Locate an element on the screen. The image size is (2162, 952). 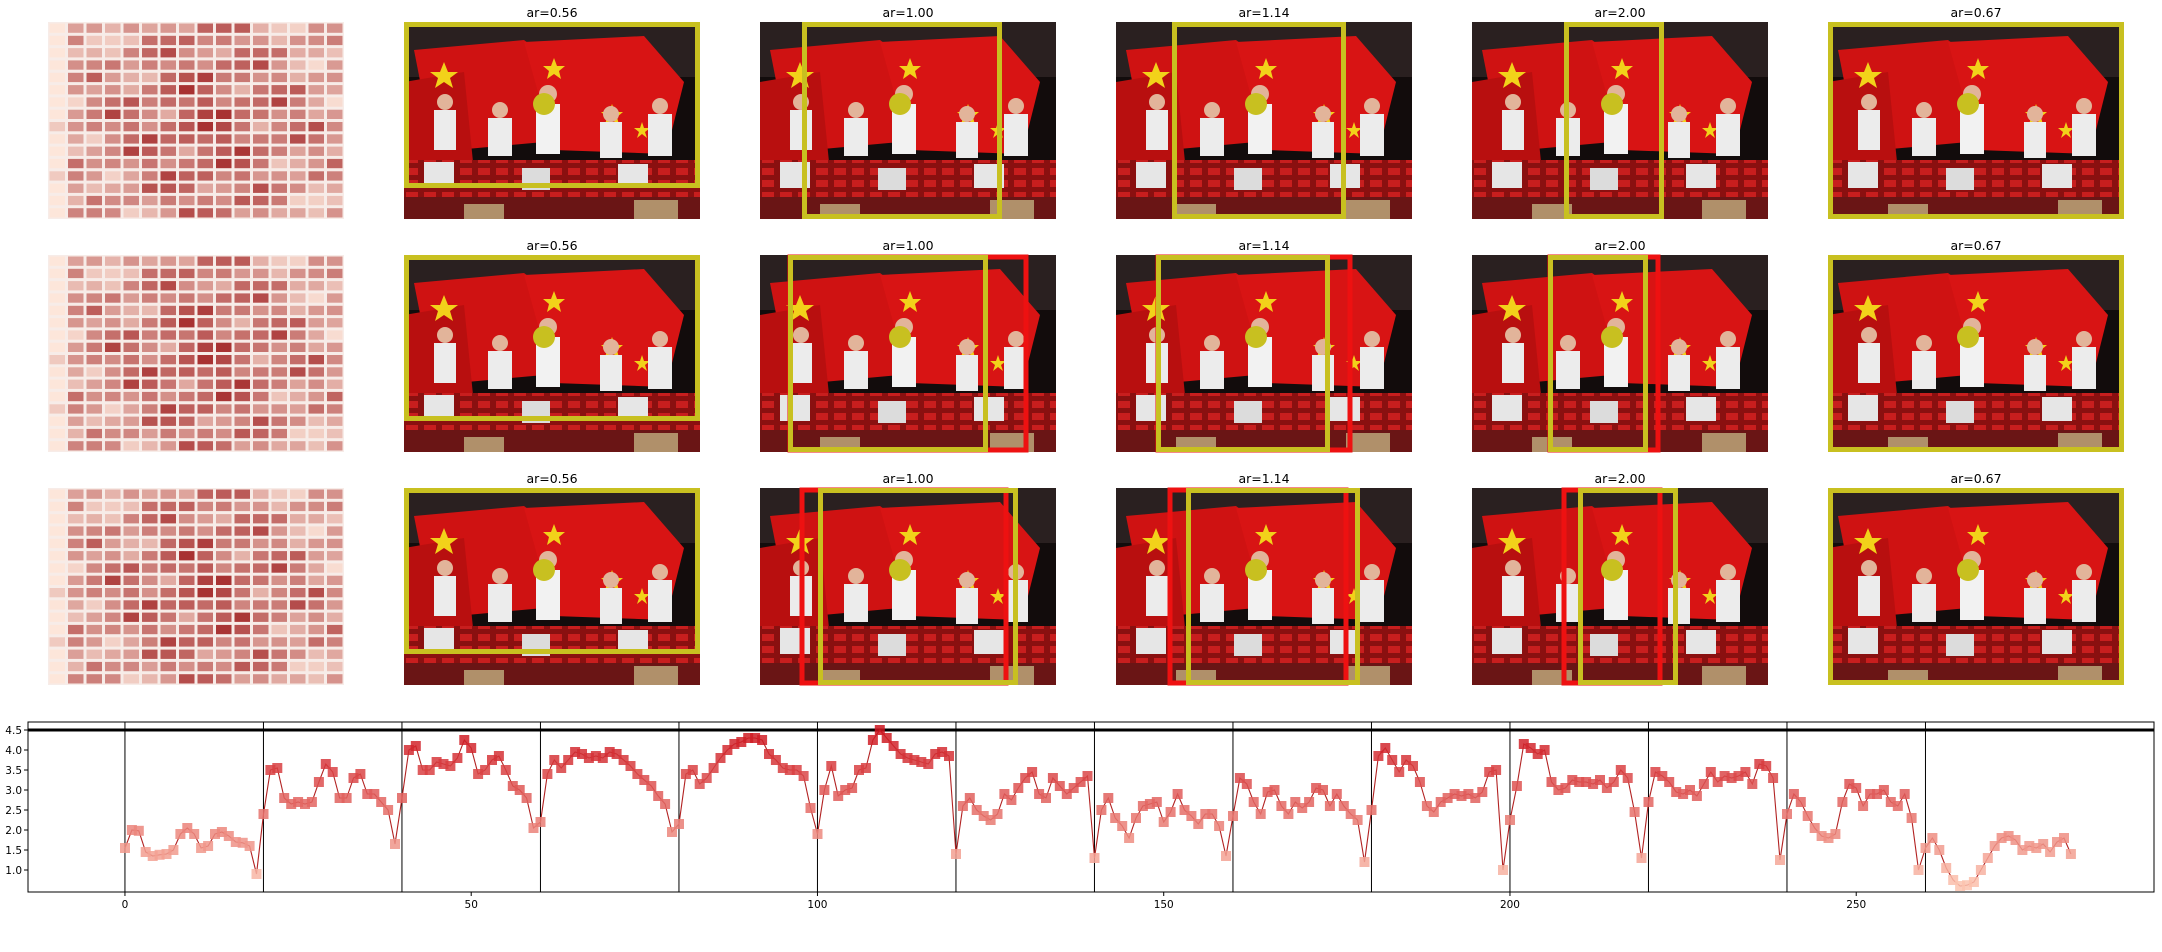
crop-panel: ar=0.56 is located at coordinates (552, 578).